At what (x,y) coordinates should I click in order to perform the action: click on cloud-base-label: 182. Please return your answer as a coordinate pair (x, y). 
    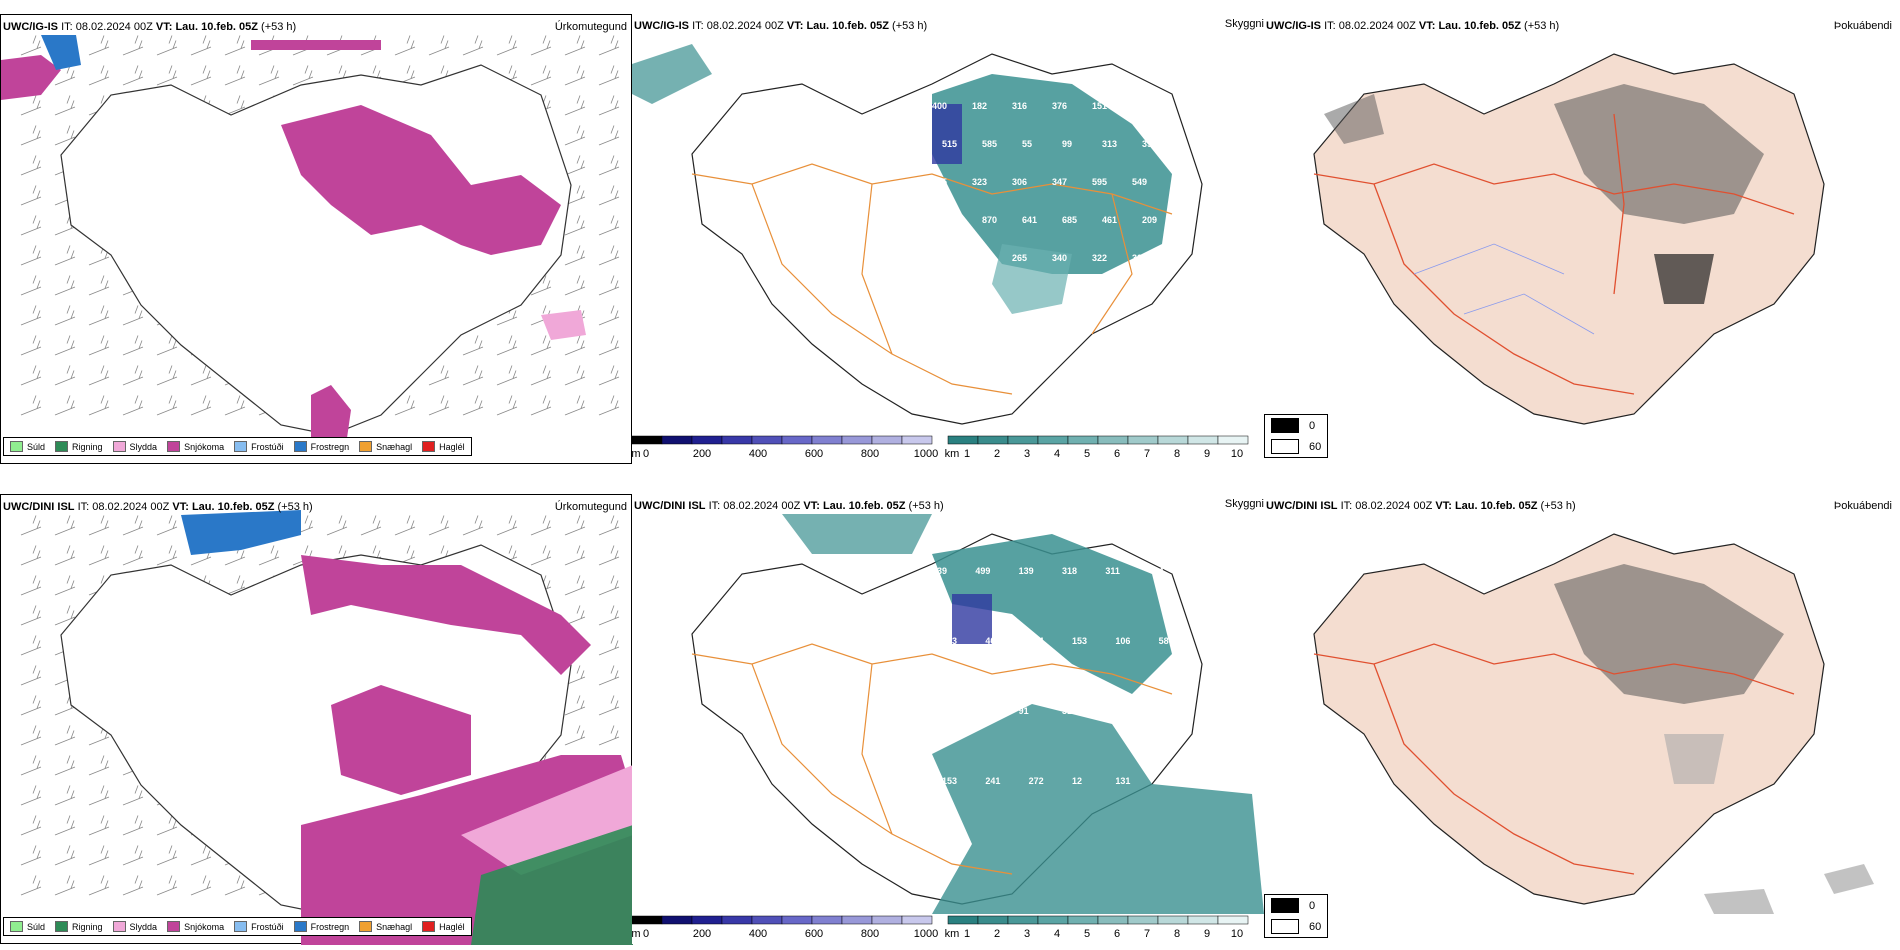
    Looking at the image, I should click on (979, 106).